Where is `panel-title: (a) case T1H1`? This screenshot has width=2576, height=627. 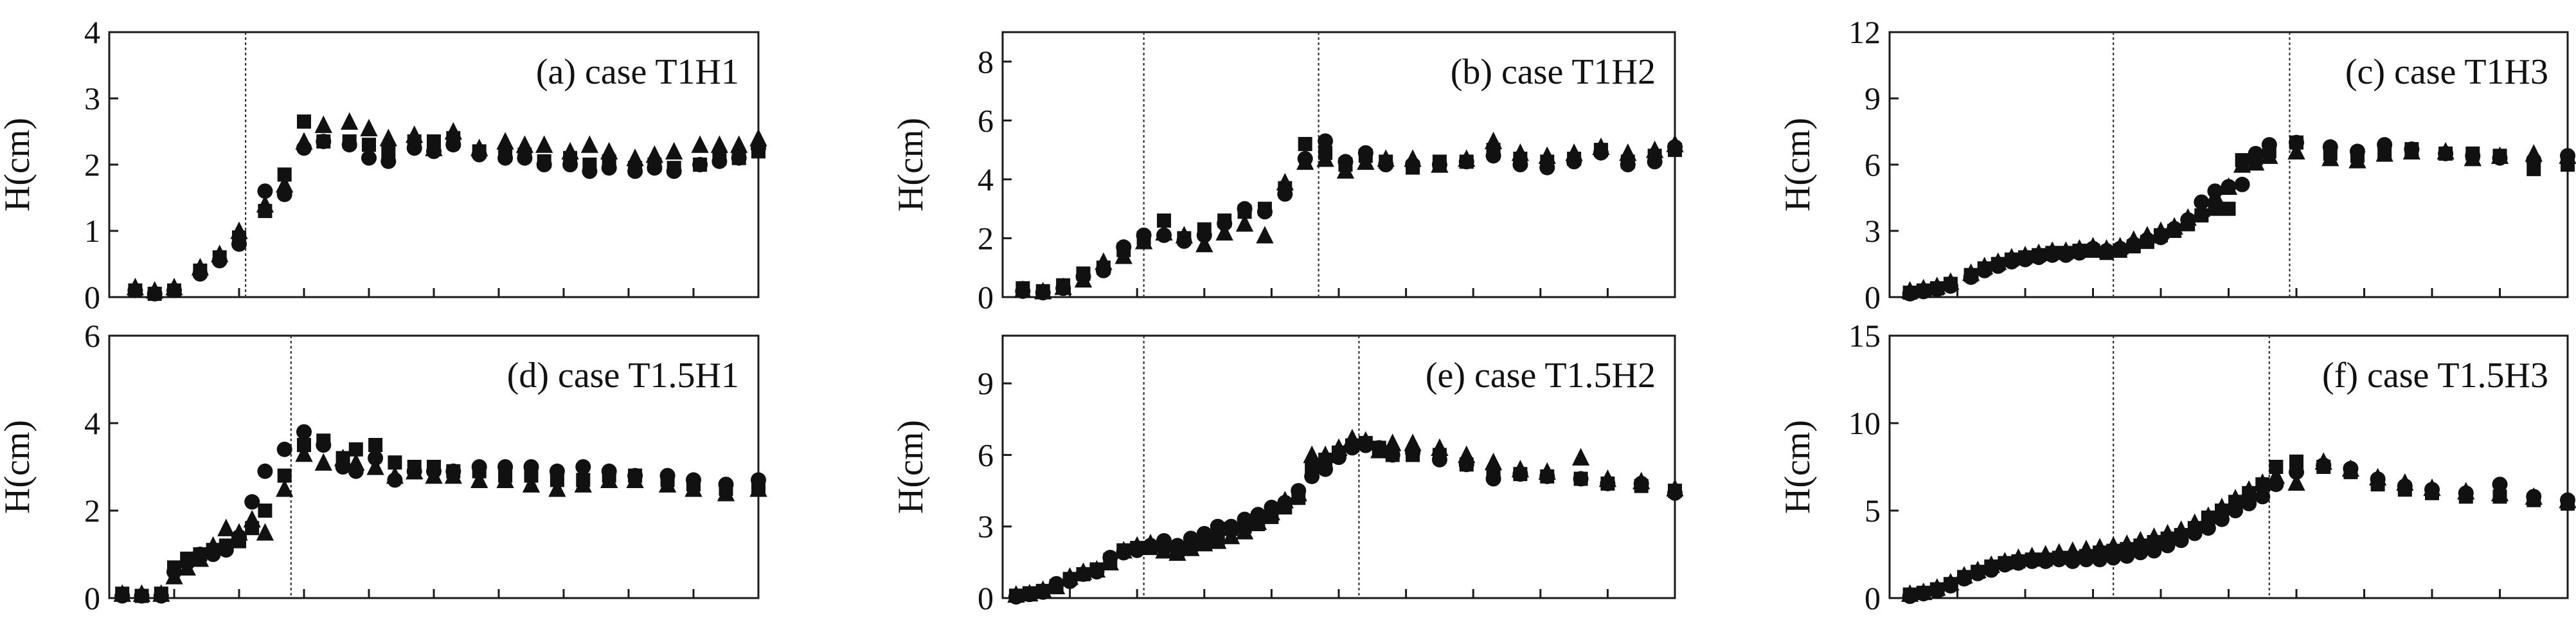
panel-title: (a) case T1H1 is located at coordinates (637, 72).